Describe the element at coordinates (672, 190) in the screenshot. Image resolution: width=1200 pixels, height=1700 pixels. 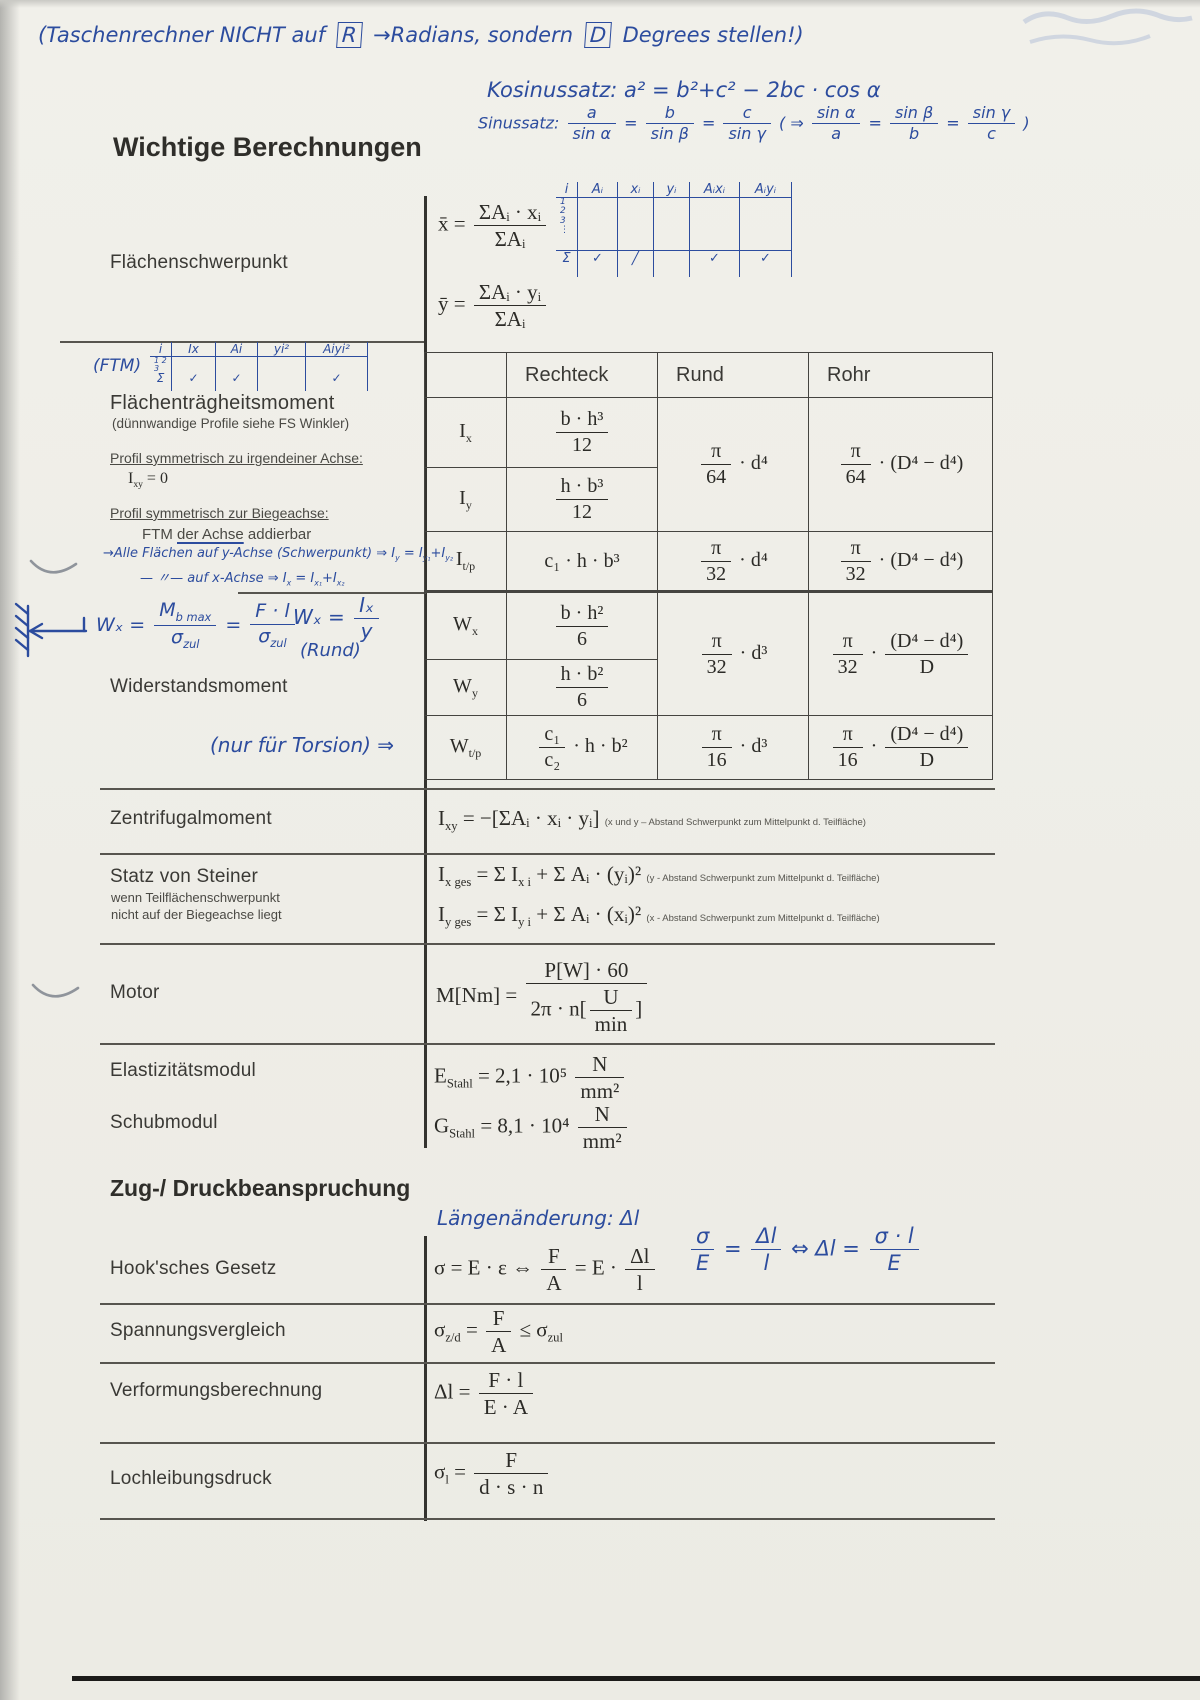
I see `sum-table-header: yᵢ` at that location.